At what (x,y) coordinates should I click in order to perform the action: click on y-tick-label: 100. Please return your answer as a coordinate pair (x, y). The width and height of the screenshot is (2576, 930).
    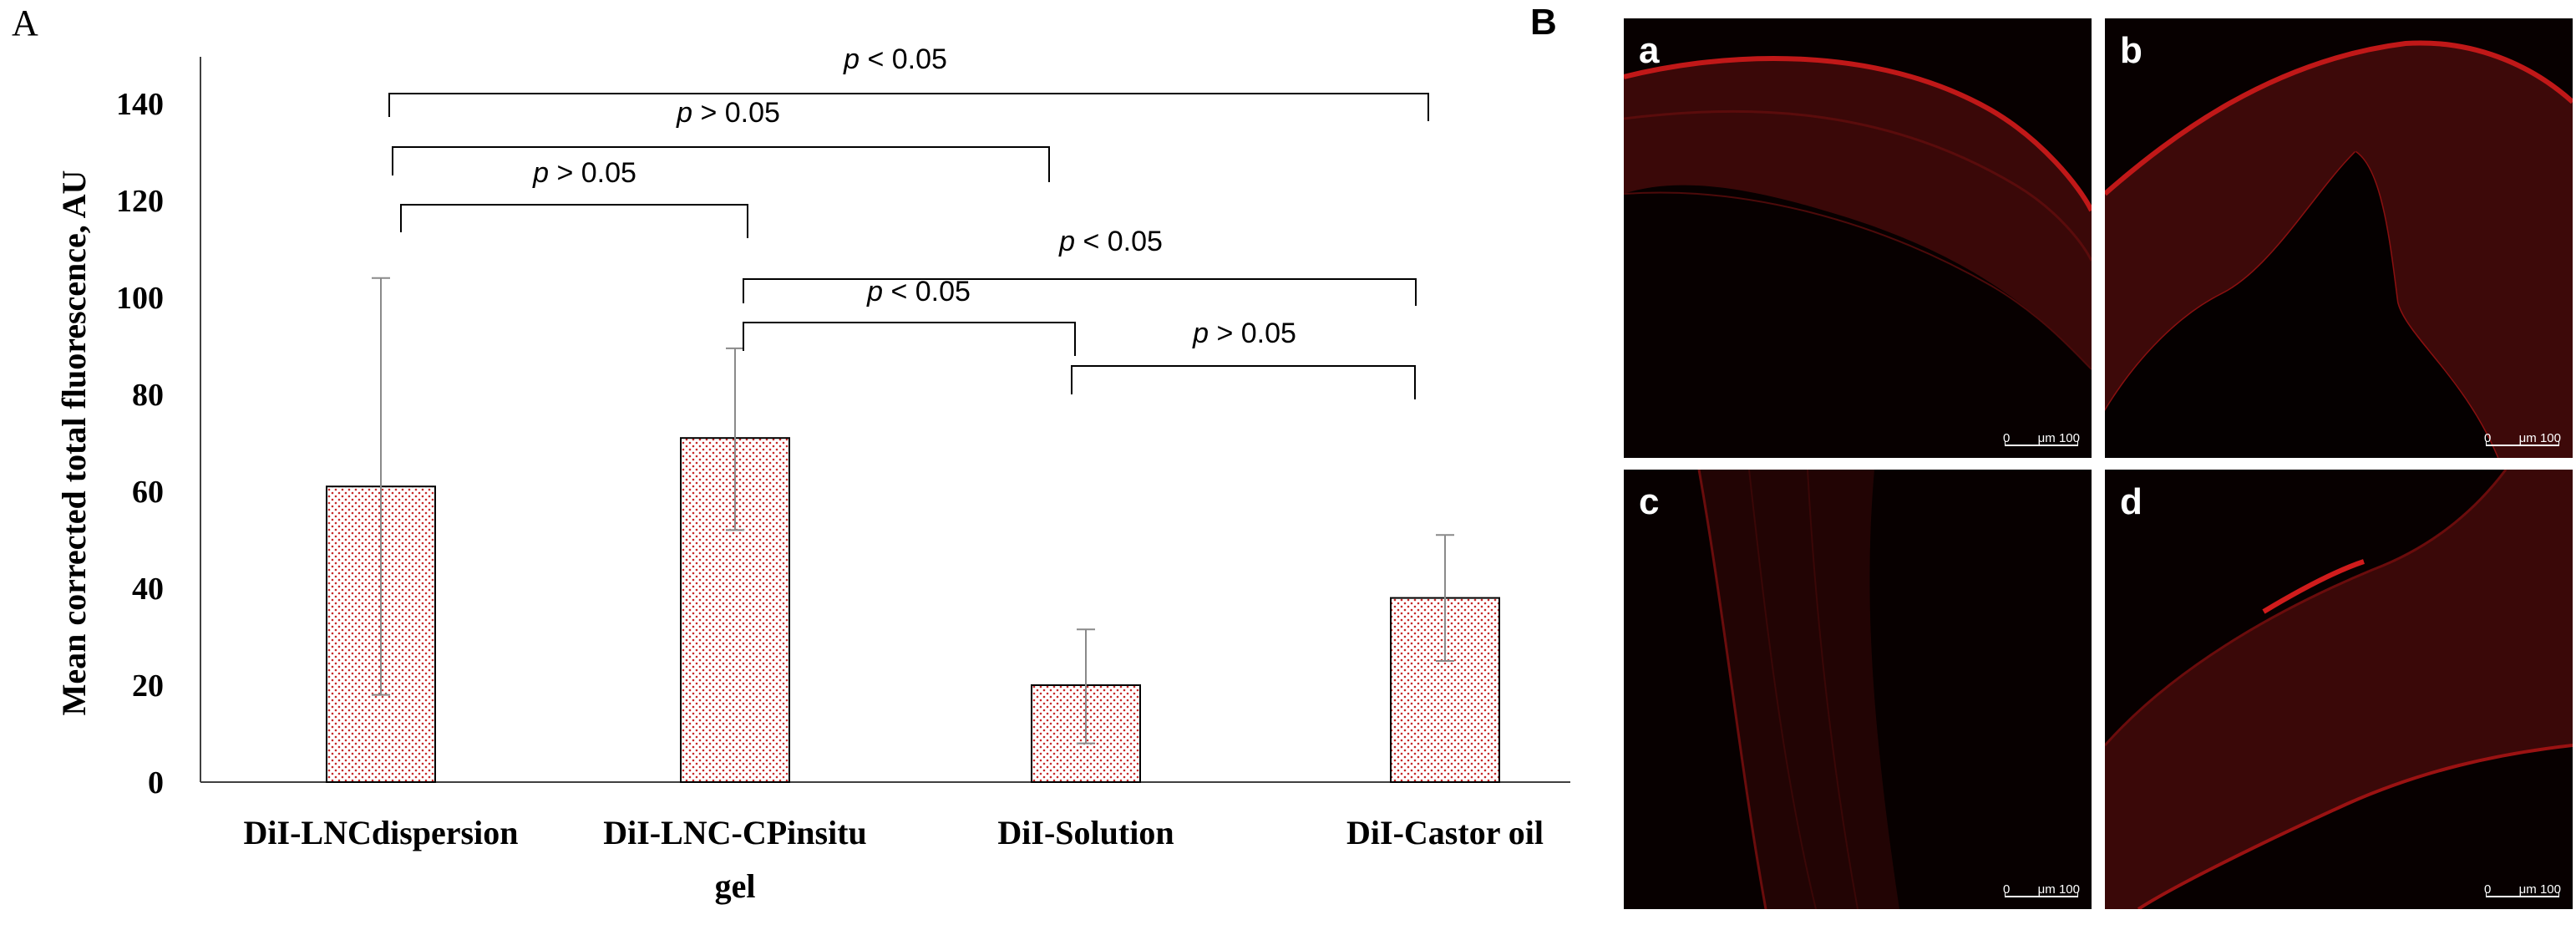
    Looking at the image, I should click on (140, 298).